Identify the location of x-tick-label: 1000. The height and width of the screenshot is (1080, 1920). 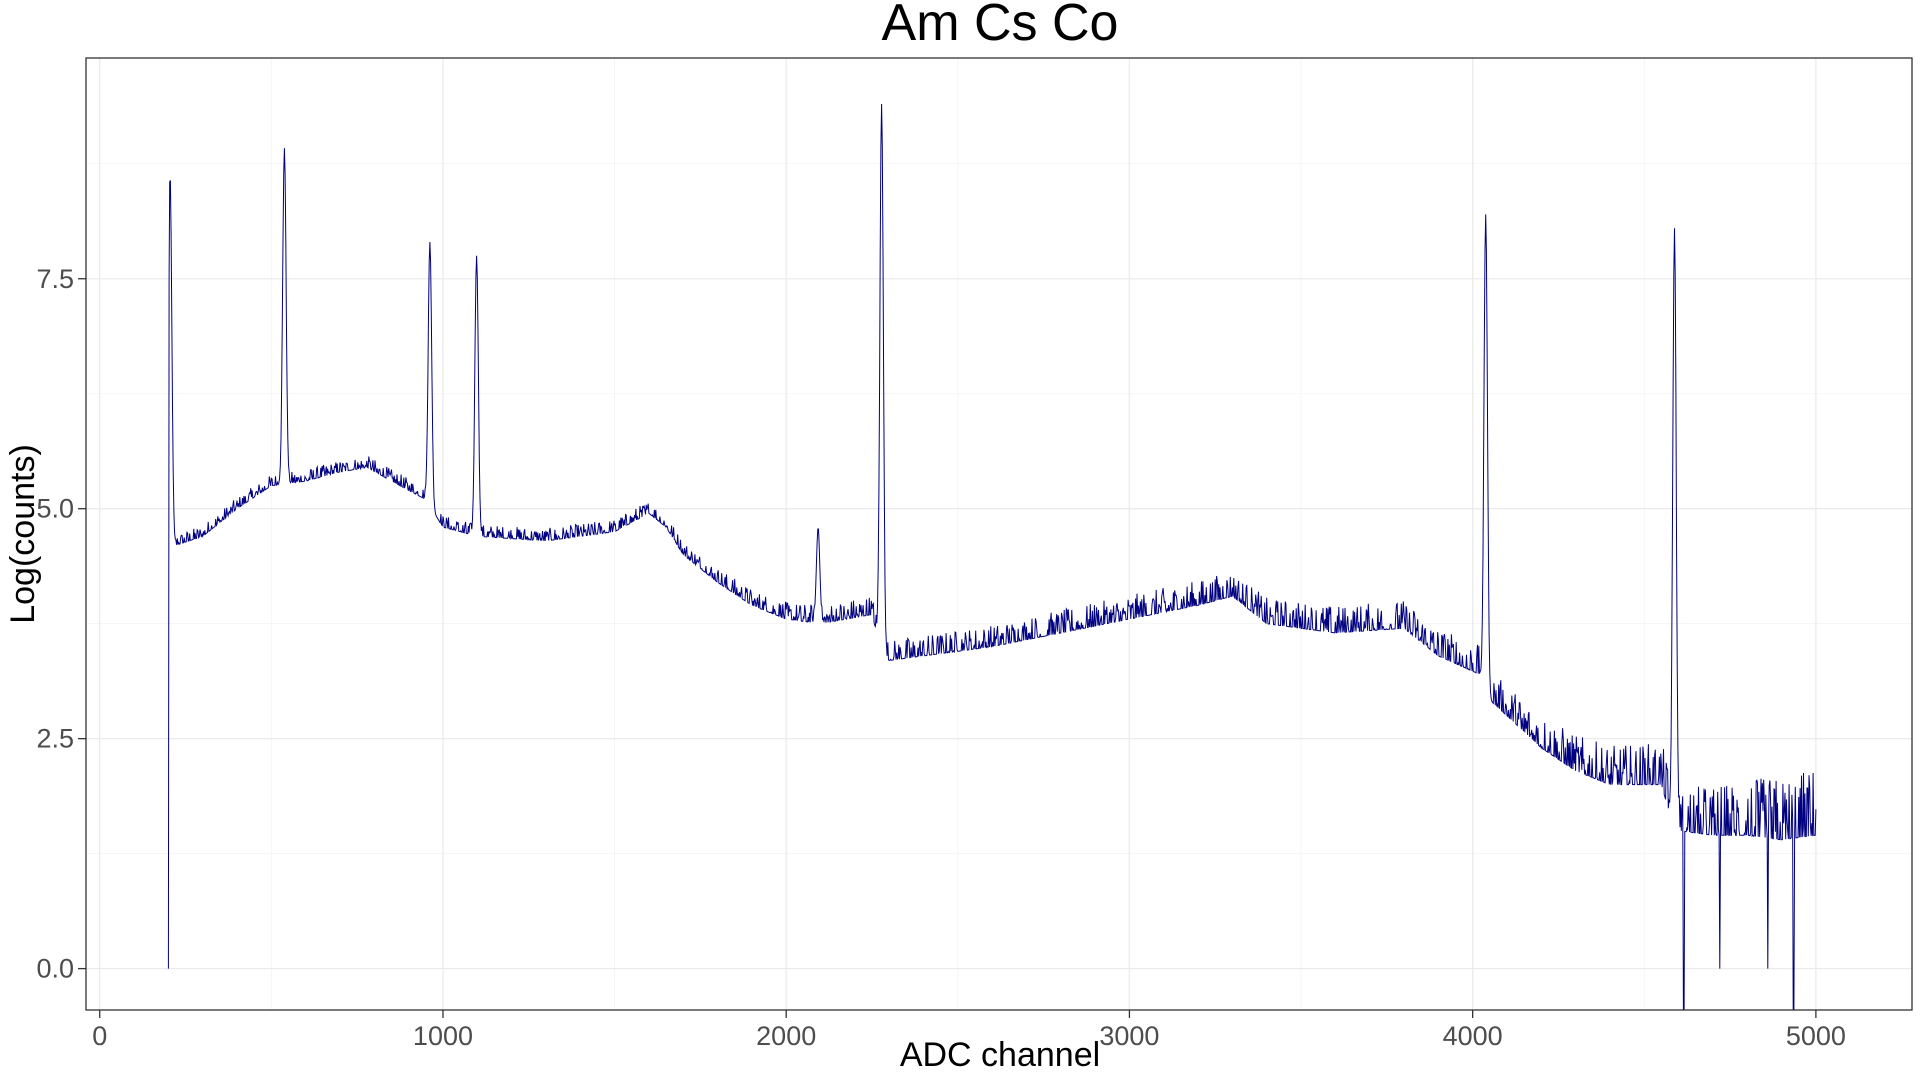
(443, 1036).